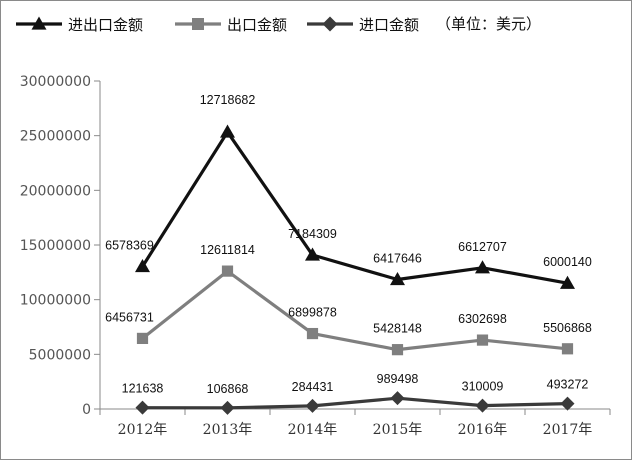 The width and height of the screenshot is (632, 460). I want to click on x-tick-label: 2017年, so click(568, 430).